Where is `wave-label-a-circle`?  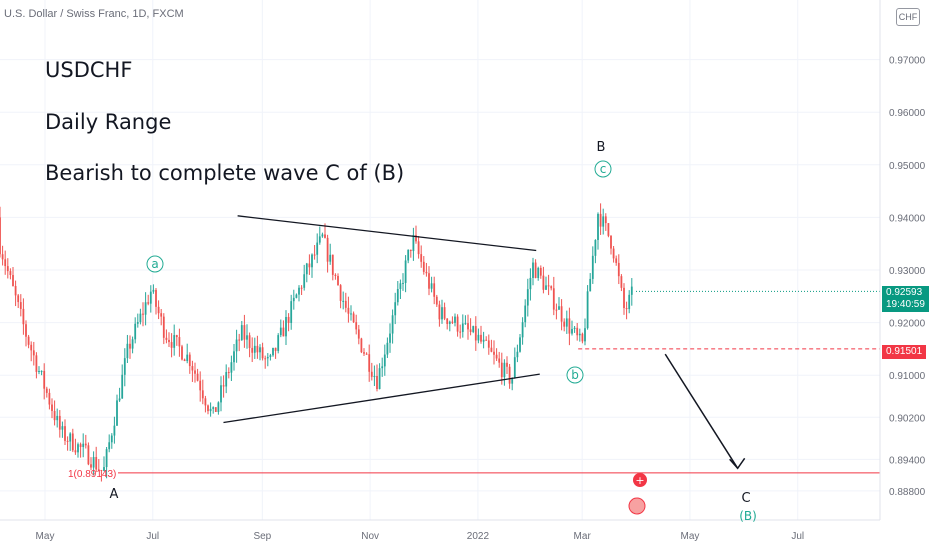 wave-label-a-circle is located at coordinates (155, 264).